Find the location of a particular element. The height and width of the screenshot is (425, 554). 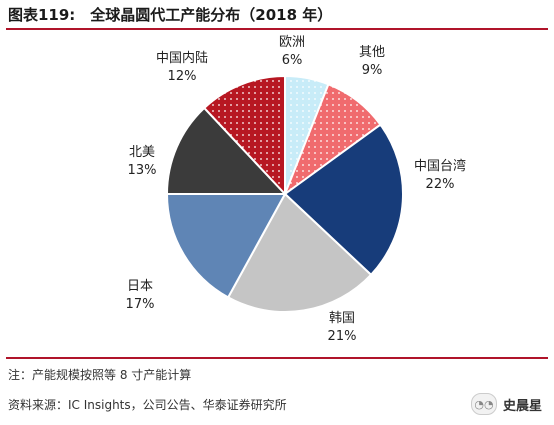

footnote: 注：产能规模按照等 8 寸产能计算 is located at coordinates (100, 375).